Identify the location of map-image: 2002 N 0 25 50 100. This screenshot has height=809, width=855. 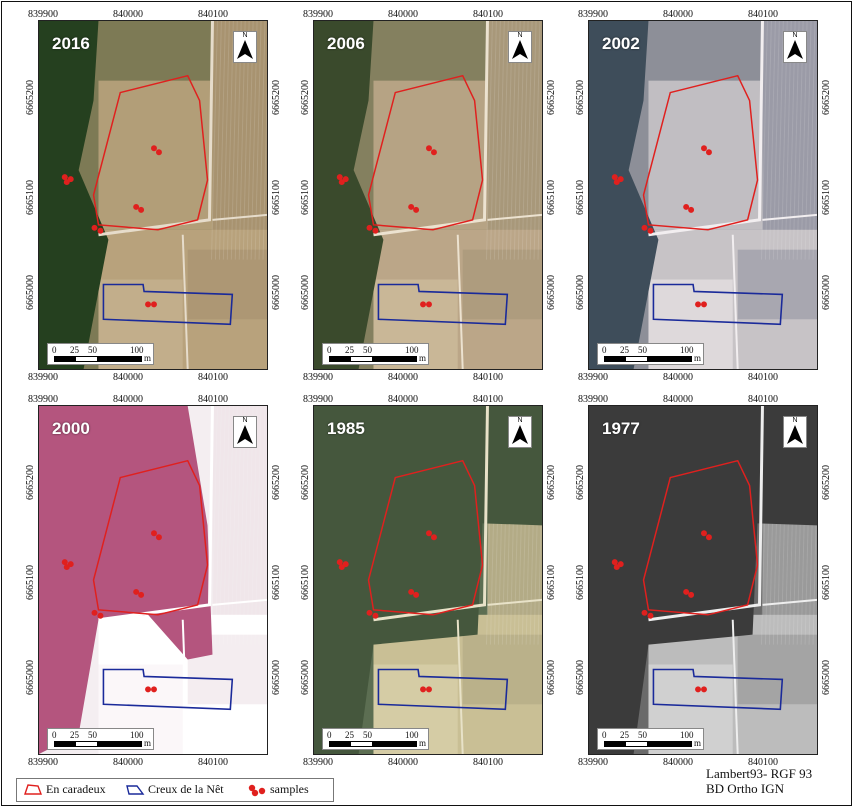
(703, 195).